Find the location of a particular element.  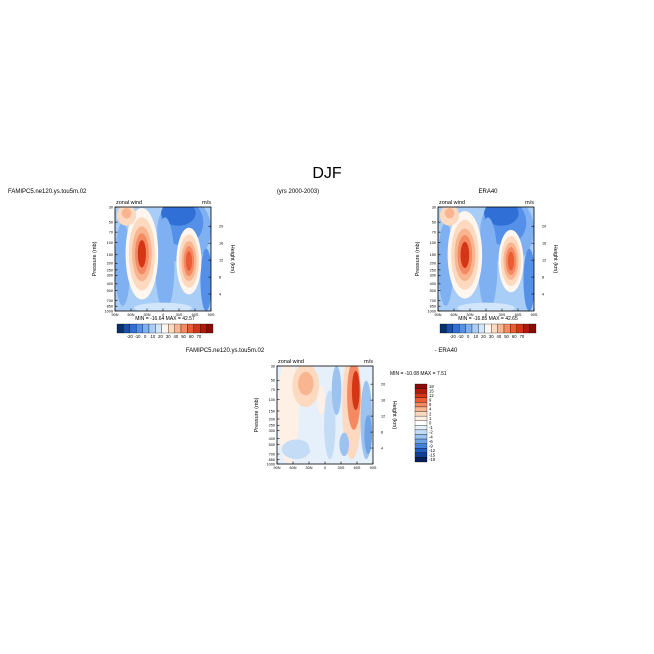

y-tick-label: 500 is located at coordinates (272, 445).